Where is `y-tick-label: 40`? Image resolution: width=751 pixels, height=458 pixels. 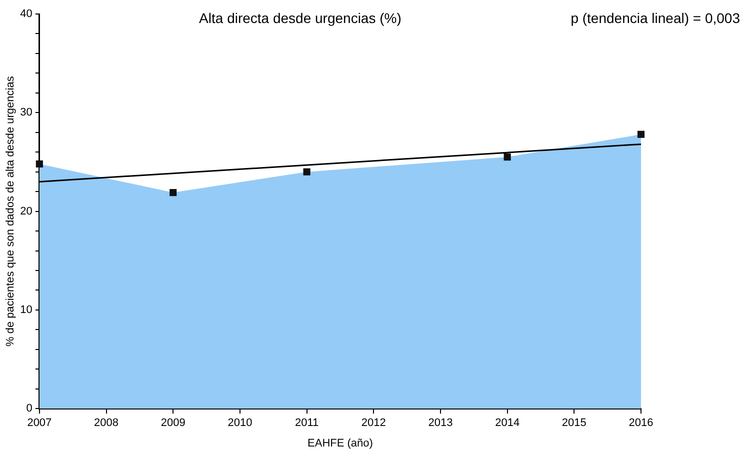 y-tick-label: 40 is located at coordinates (26, 14).